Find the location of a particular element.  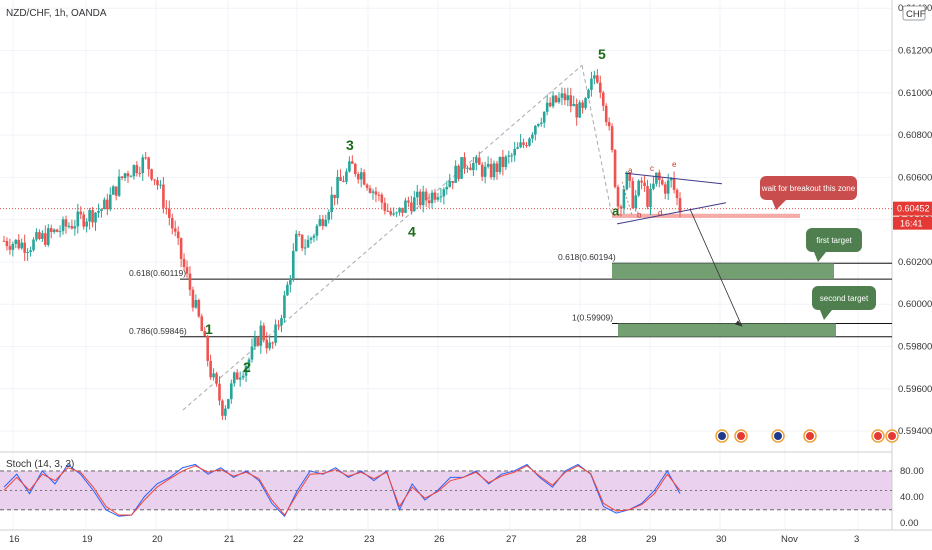

time-axis: 16 19 20 21 22 23 26 27 28 29 30 Nov 3 is located at coordinates (434, 539).